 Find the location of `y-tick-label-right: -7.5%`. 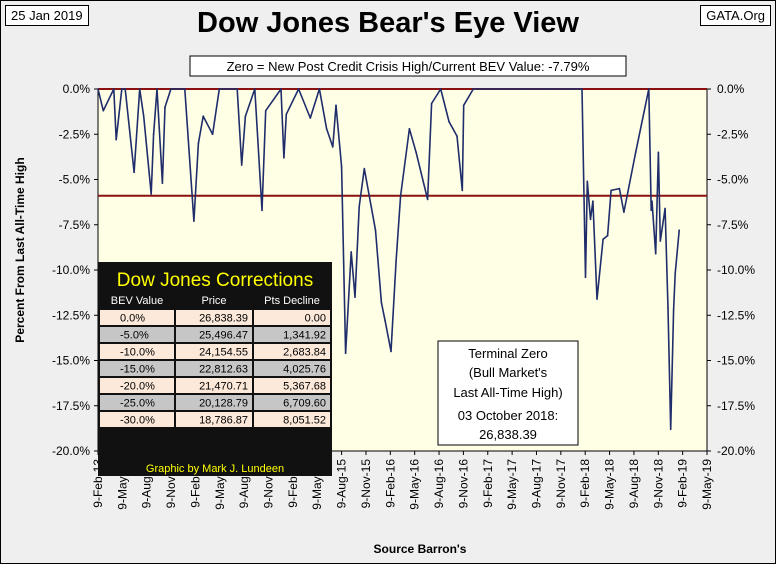

y-tick-label-right: -7.5% is located at coordinates (733, 225).